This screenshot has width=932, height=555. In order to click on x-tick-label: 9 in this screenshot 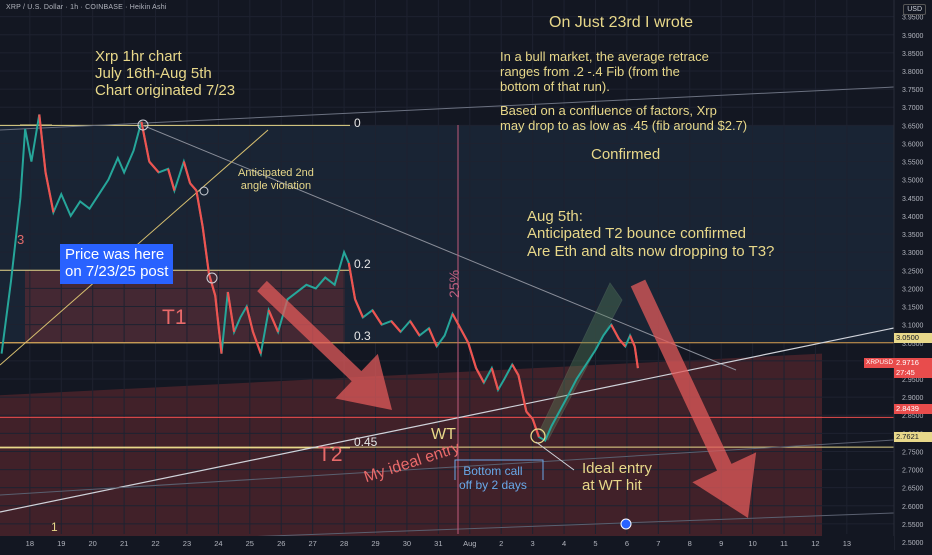, I will do `click(721, 543)`.